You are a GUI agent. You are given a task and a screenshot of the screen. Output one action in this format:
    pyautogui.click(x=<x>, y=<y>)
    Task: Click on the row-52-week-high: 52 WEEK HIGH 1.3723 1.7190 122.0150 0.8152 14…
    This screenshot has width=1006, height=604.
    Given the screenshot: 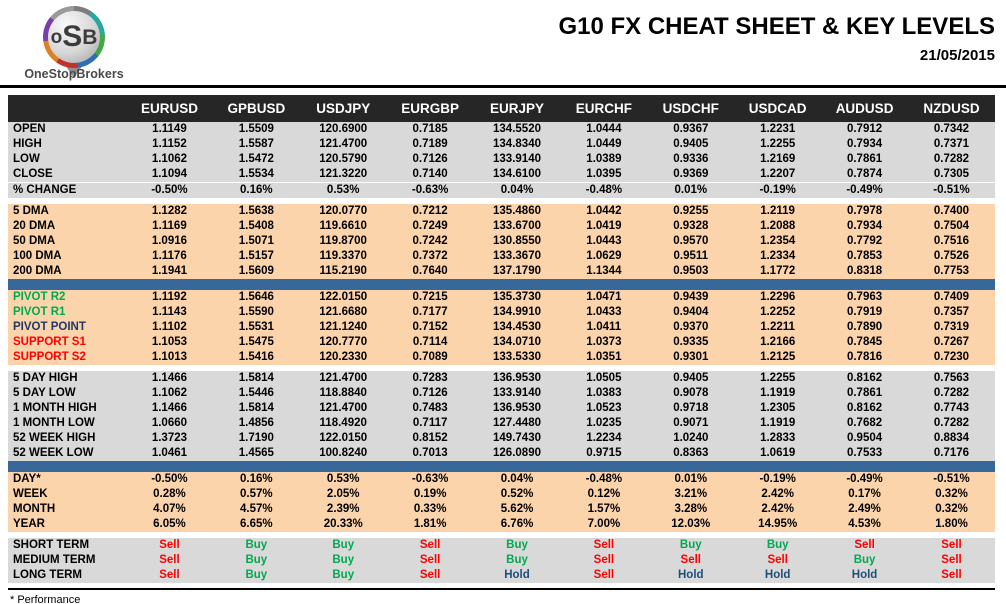 What is the action you would take?
    pyautogui.click(x=501, y=438)
    